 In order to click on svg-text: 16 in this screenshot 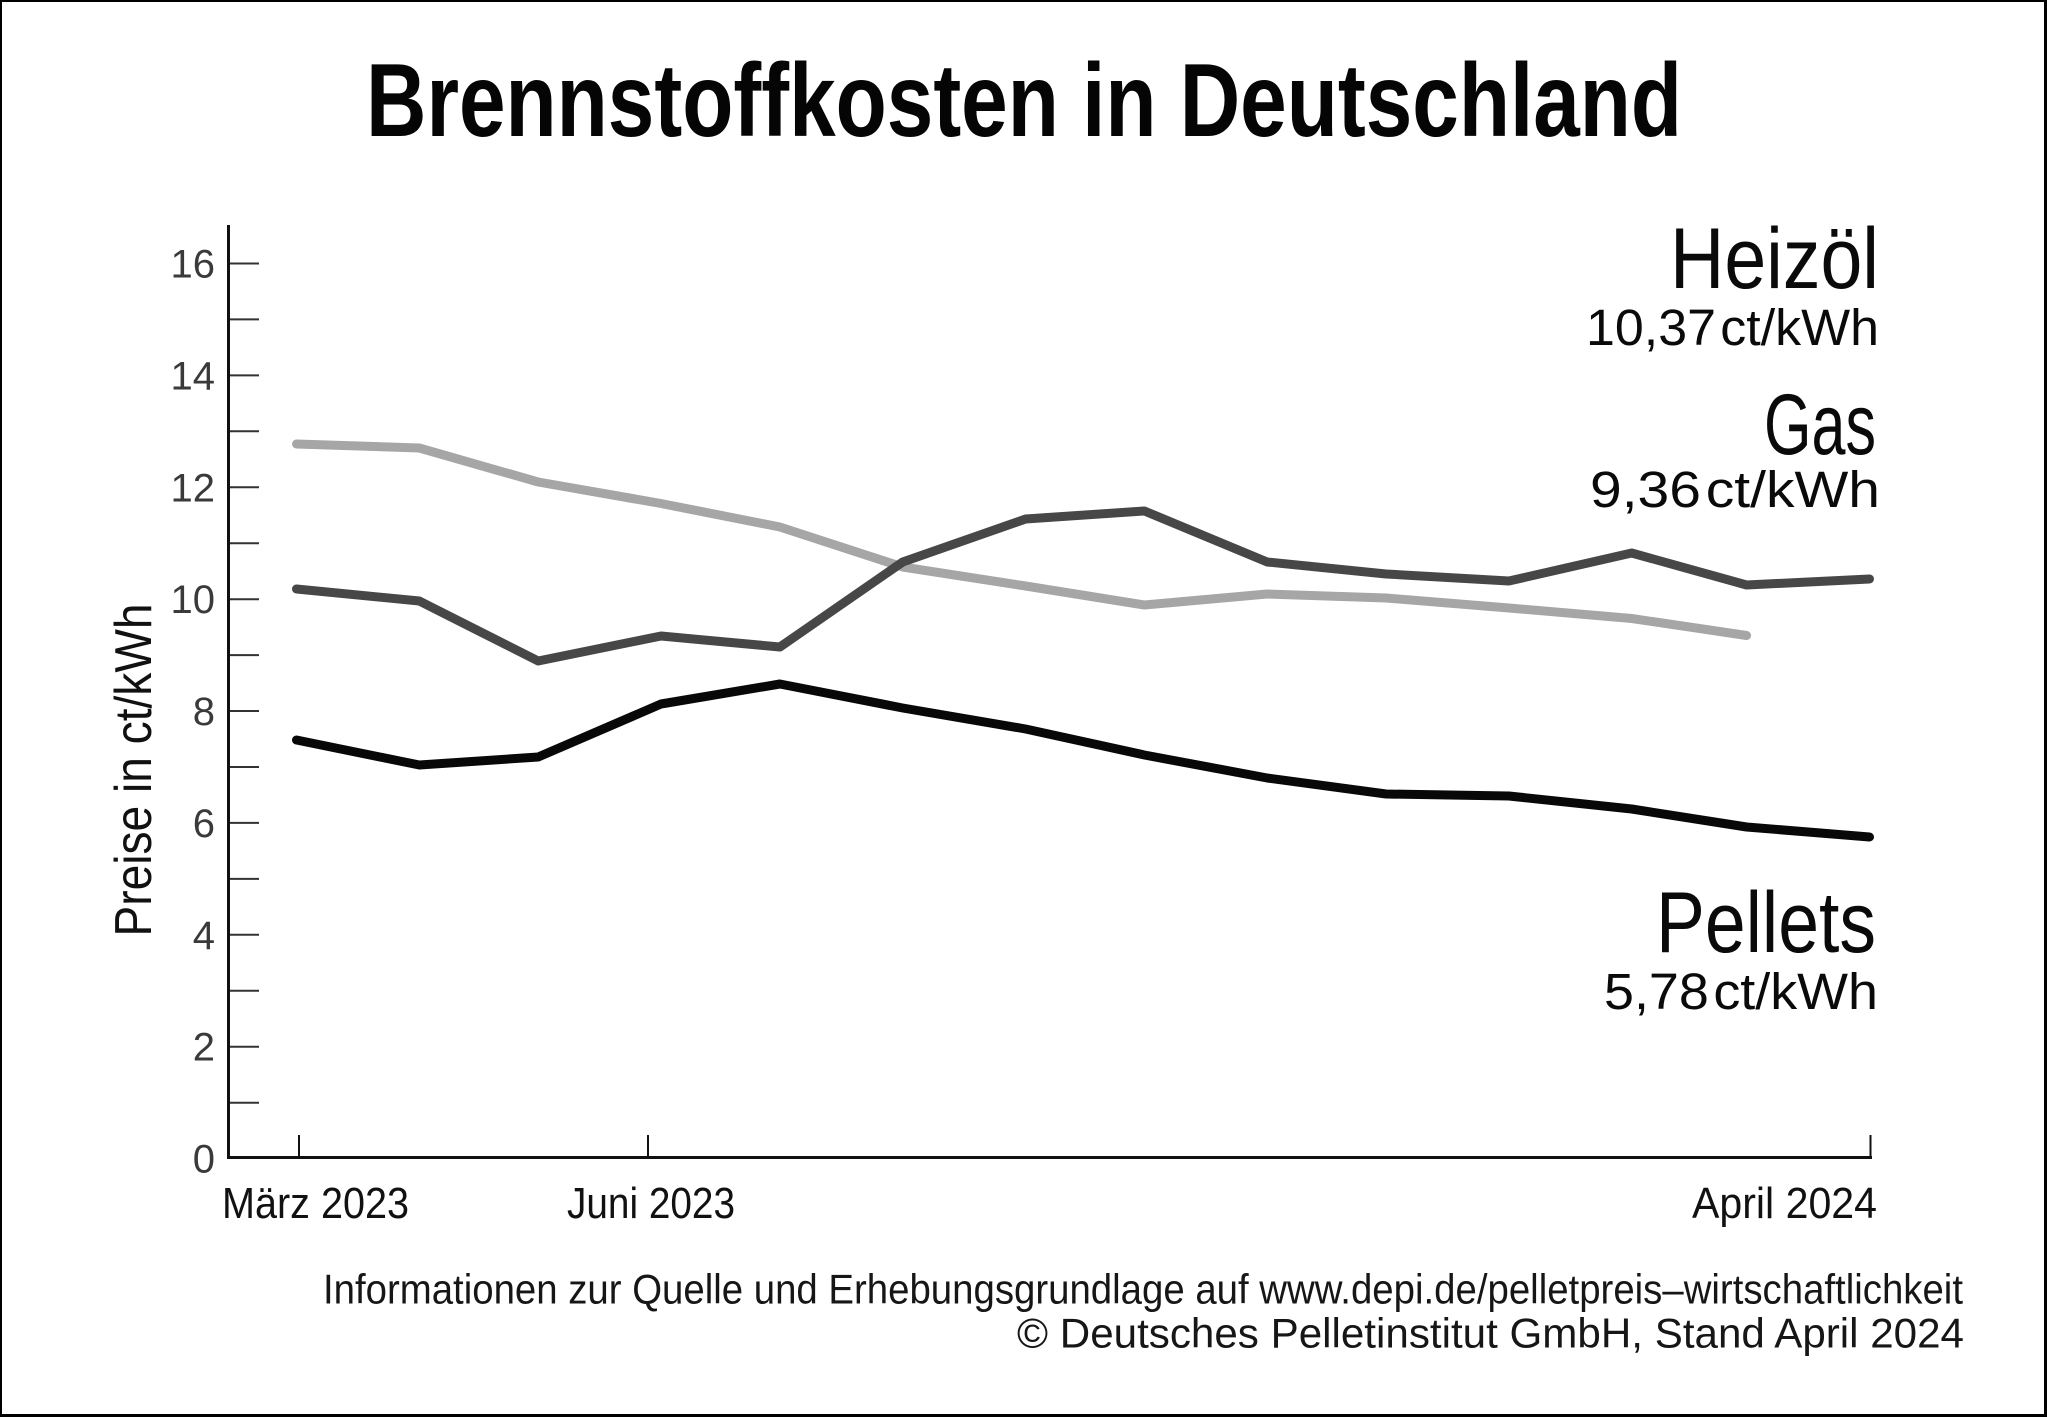, I will do `click(193, 265)`.